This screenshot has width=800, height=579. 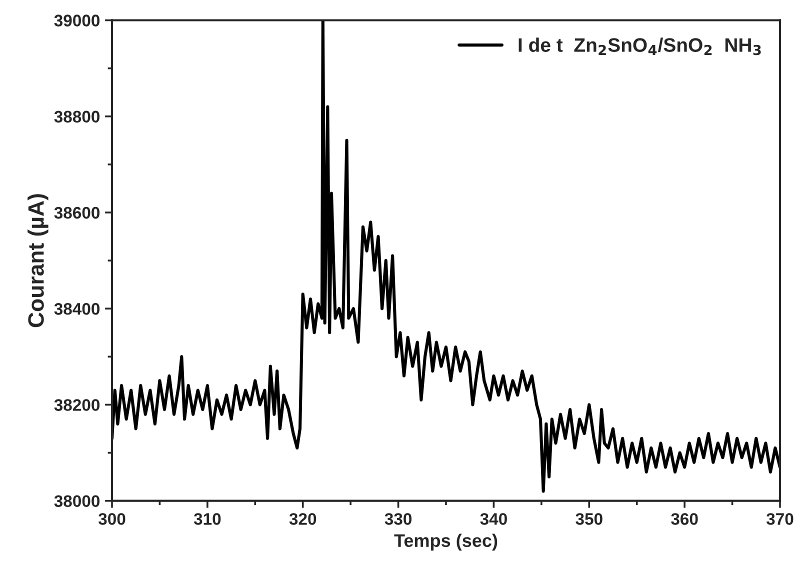 I want to click on legend-label: I de t Zn$_{2}$SnO$_{4}$/SnO$_{2}$ NH$_{3}$, so click(x=639, y=47).